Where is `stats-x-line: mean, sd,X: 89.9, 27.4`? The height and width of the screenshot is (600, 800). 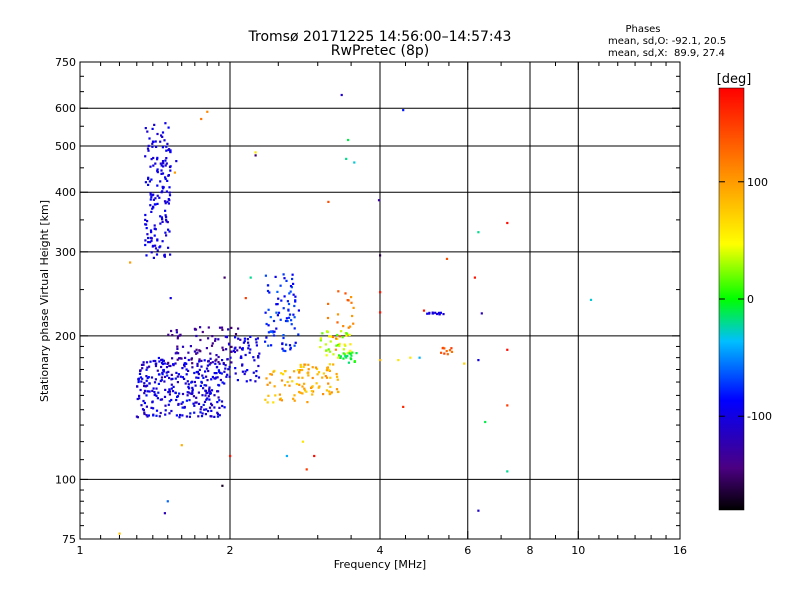 stats-x-line: mean, sd,X: 89.9, 27.4 is located at coordinates (666, 53).